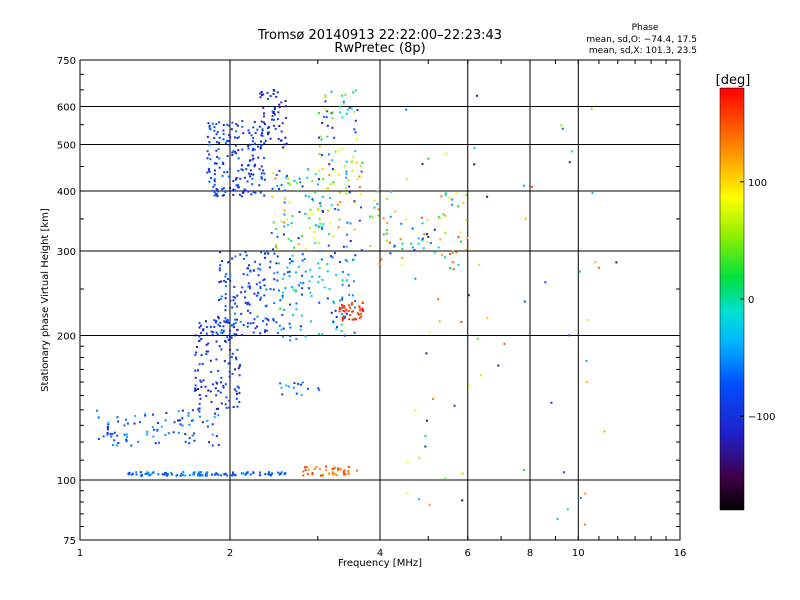  Describe the element at coordinates (230, 553) in the screenshot. I see `x-tick-label: 2` at that location.